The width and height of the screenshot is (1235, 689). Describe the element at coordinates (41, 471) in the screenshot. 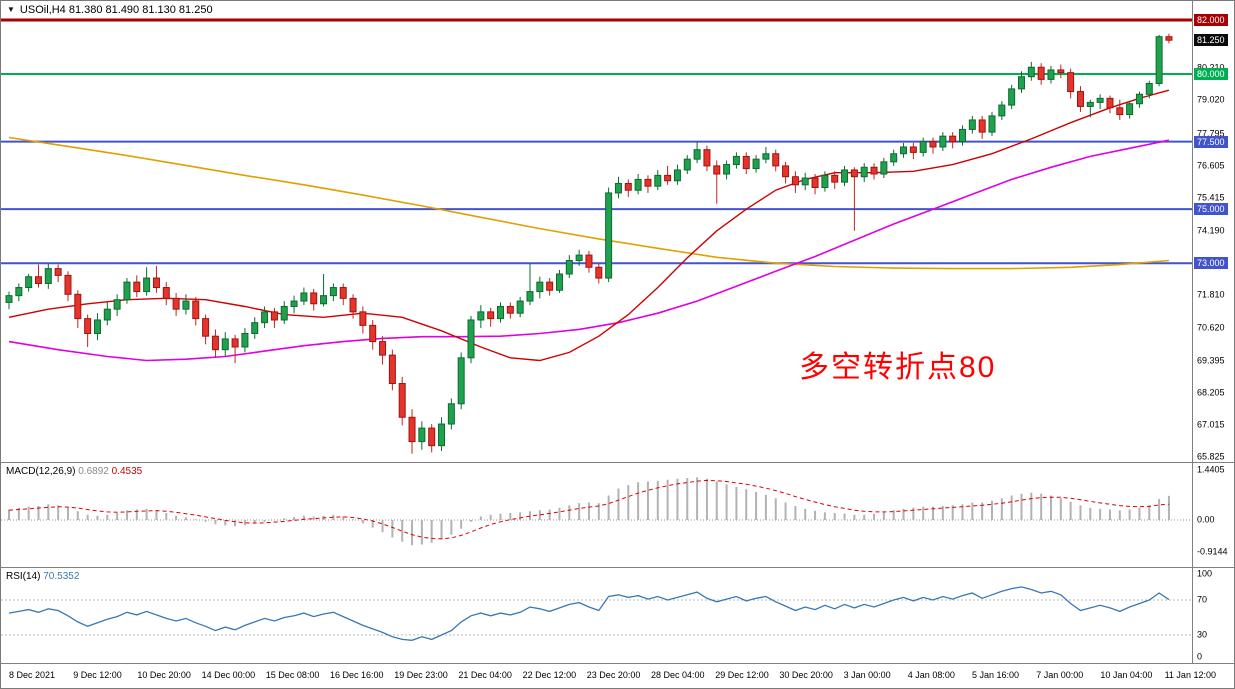

I see `macd-name: MACD(12,26,9)` at that location.